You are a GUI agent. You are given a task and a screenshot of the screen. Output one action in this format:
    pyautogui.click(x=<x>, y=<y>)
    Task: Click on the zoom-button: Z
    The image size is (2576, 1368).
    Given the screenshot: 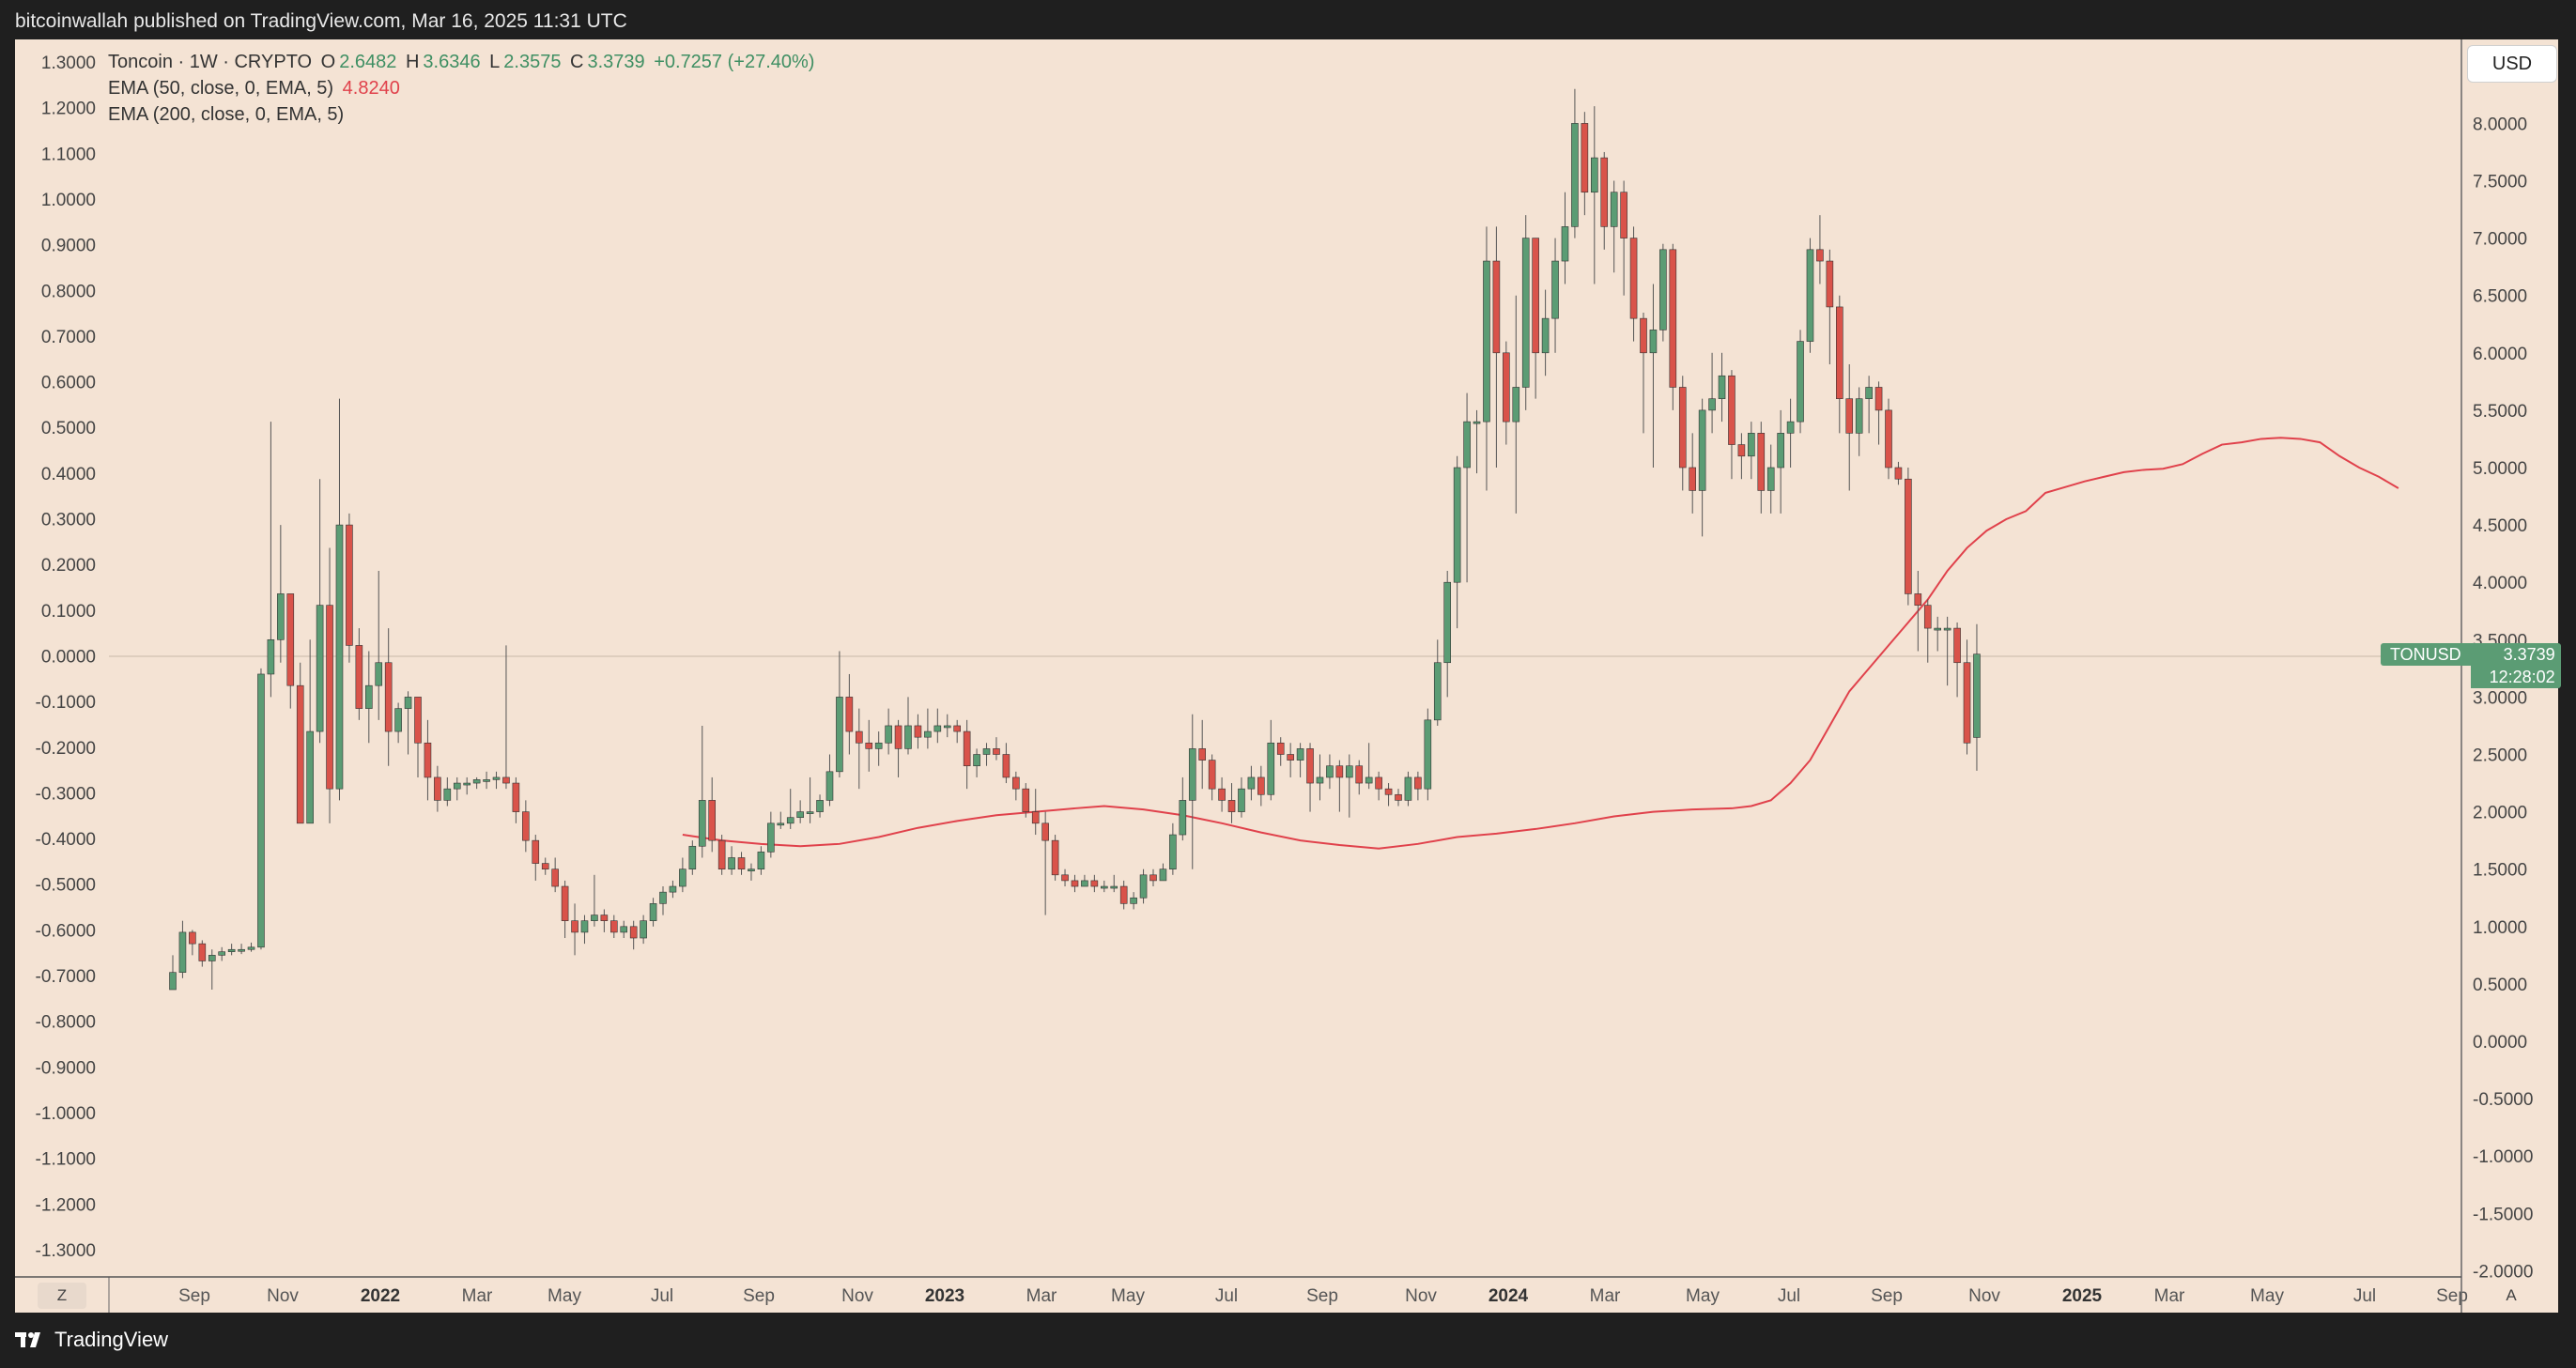 What is the action you would take?
    pyautogui.click(x=62, y=1296)
    